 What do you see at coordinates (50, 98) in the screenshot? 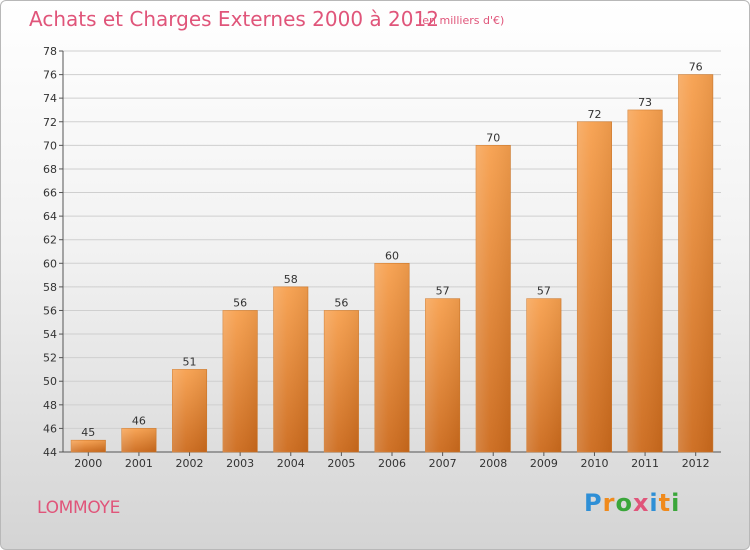
I see `y-tick-label: 74` at bounding box center [50, 98].